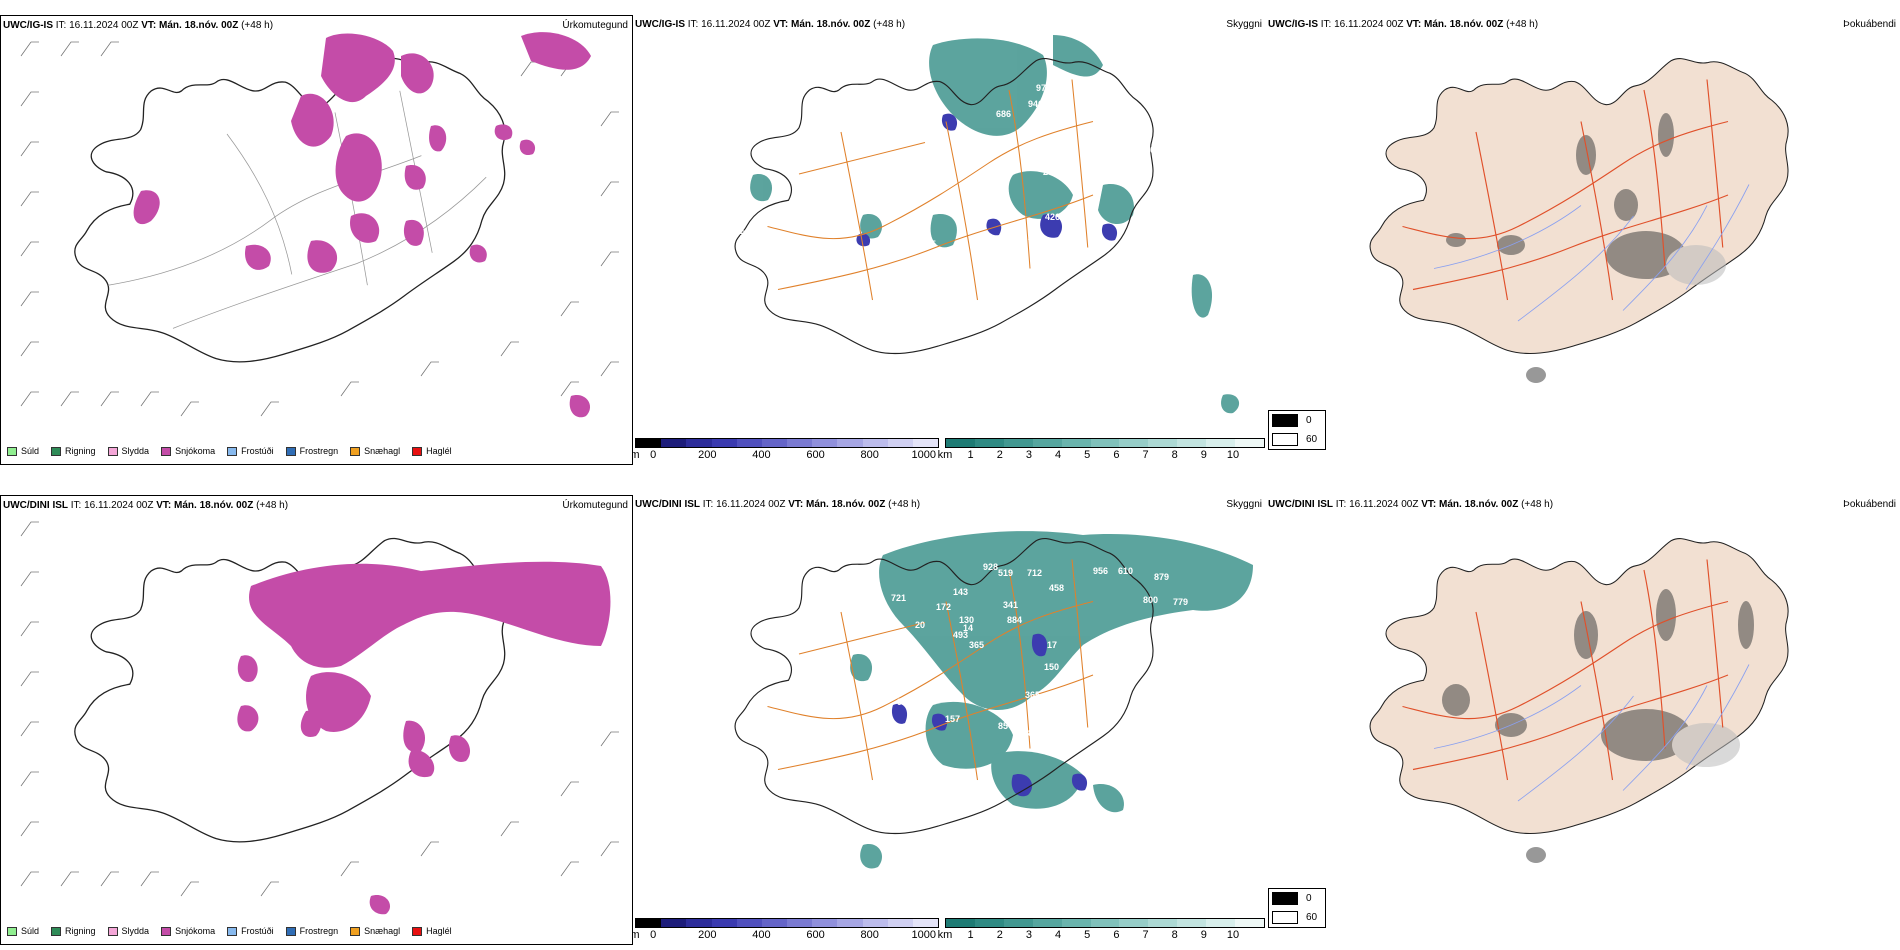 The height and width of the screenshot is (950, 1900). I want to click on legend-item: Rigning, so click(73, 451).